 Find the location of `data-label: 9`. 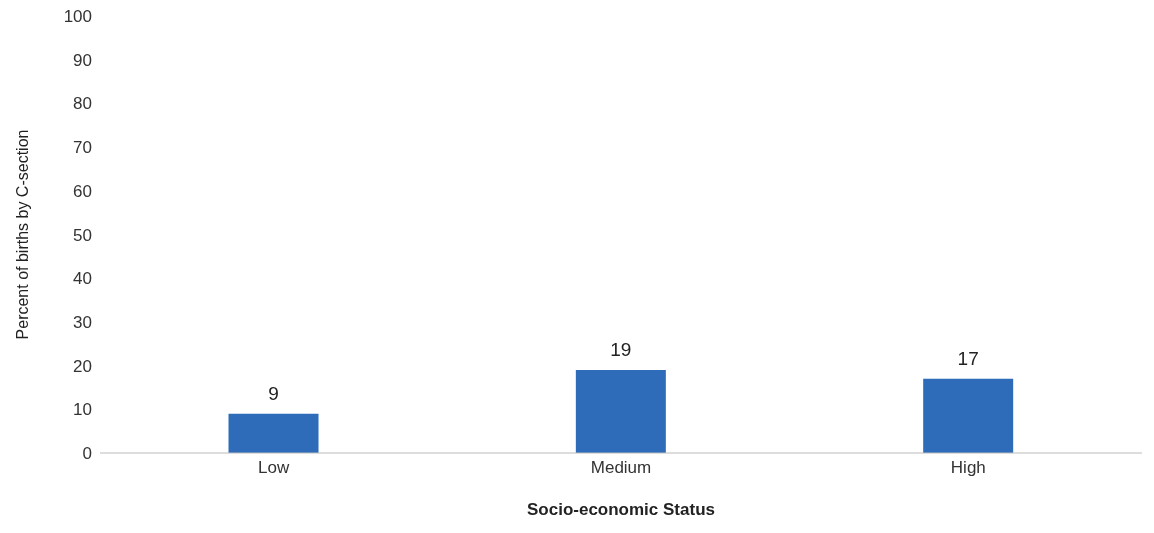

data-label: 9 is located at coordinates (273, 393).